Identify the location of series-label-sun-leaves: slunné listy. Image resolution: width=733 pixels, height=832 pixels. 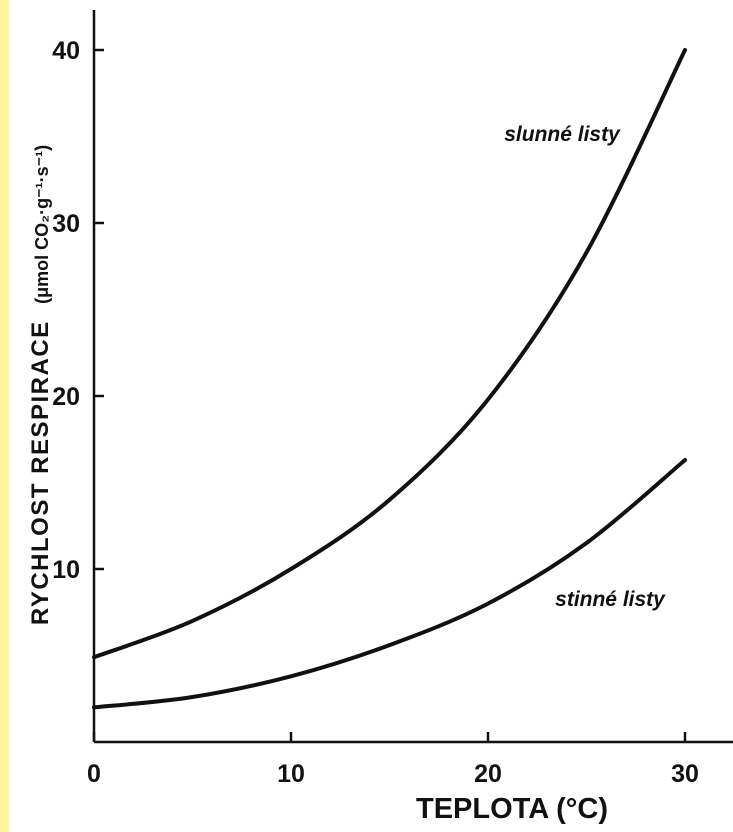
(562, 134).